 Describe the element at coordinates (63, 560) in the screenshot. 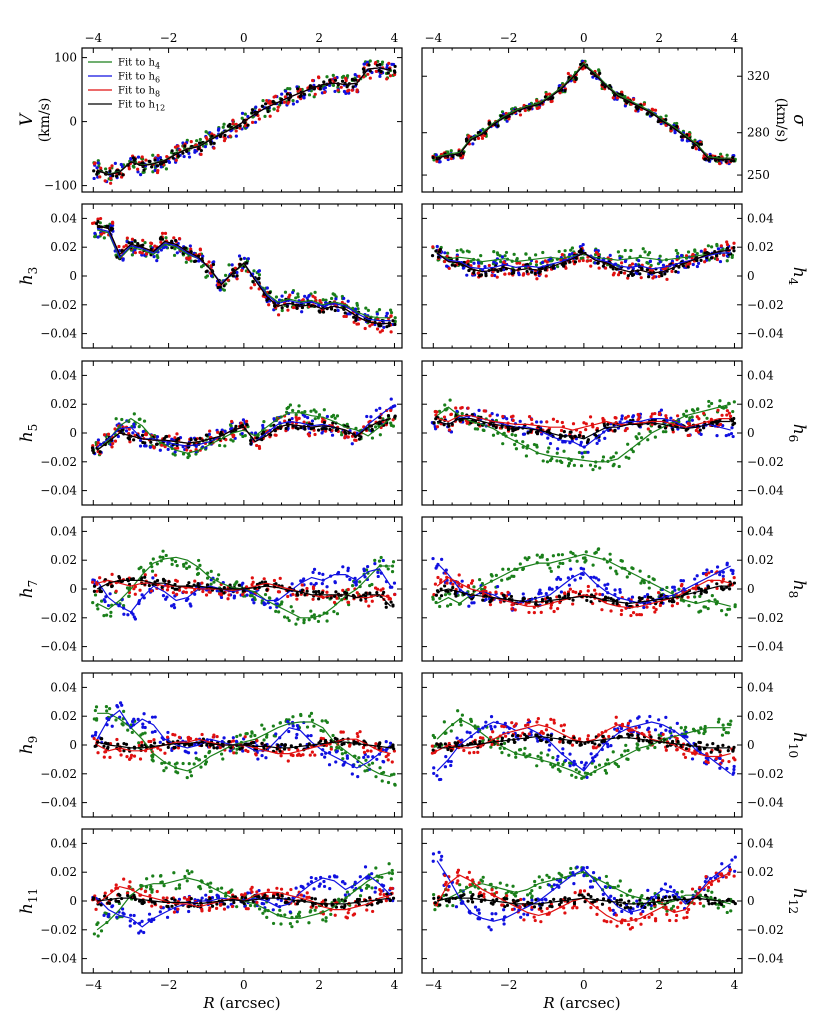

I see `y-tick-label: 0.02` at that location.